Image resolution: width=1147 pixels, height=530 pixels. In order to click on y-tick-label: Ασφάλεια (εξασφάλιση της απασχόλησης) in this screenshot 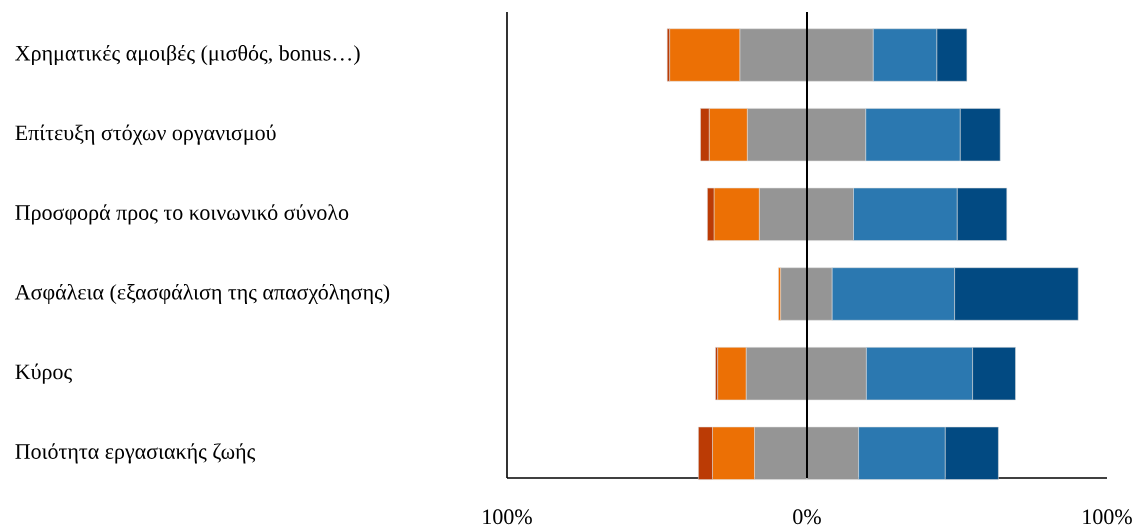, I will do `click(202, 294)`.